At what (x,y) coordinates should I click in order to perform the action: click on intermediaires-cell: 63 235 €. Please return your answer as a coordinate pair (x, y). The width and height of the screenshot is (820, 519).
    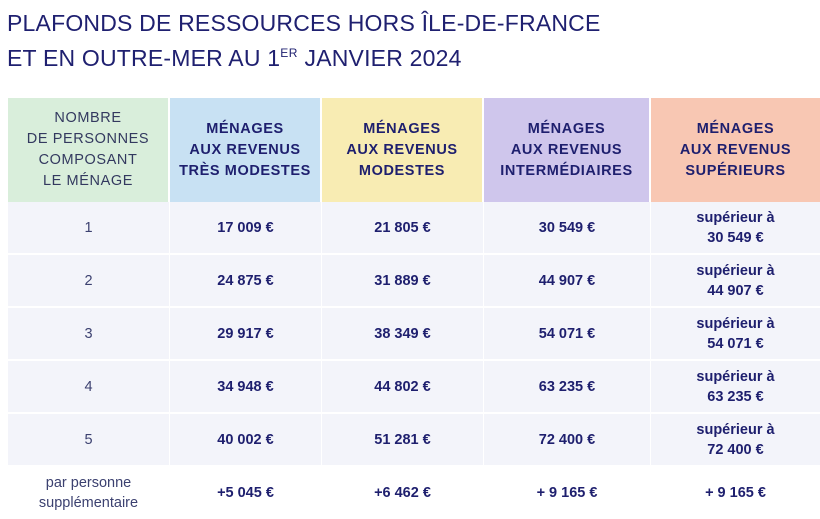
    Looking at the image, I should click on (567, 387).